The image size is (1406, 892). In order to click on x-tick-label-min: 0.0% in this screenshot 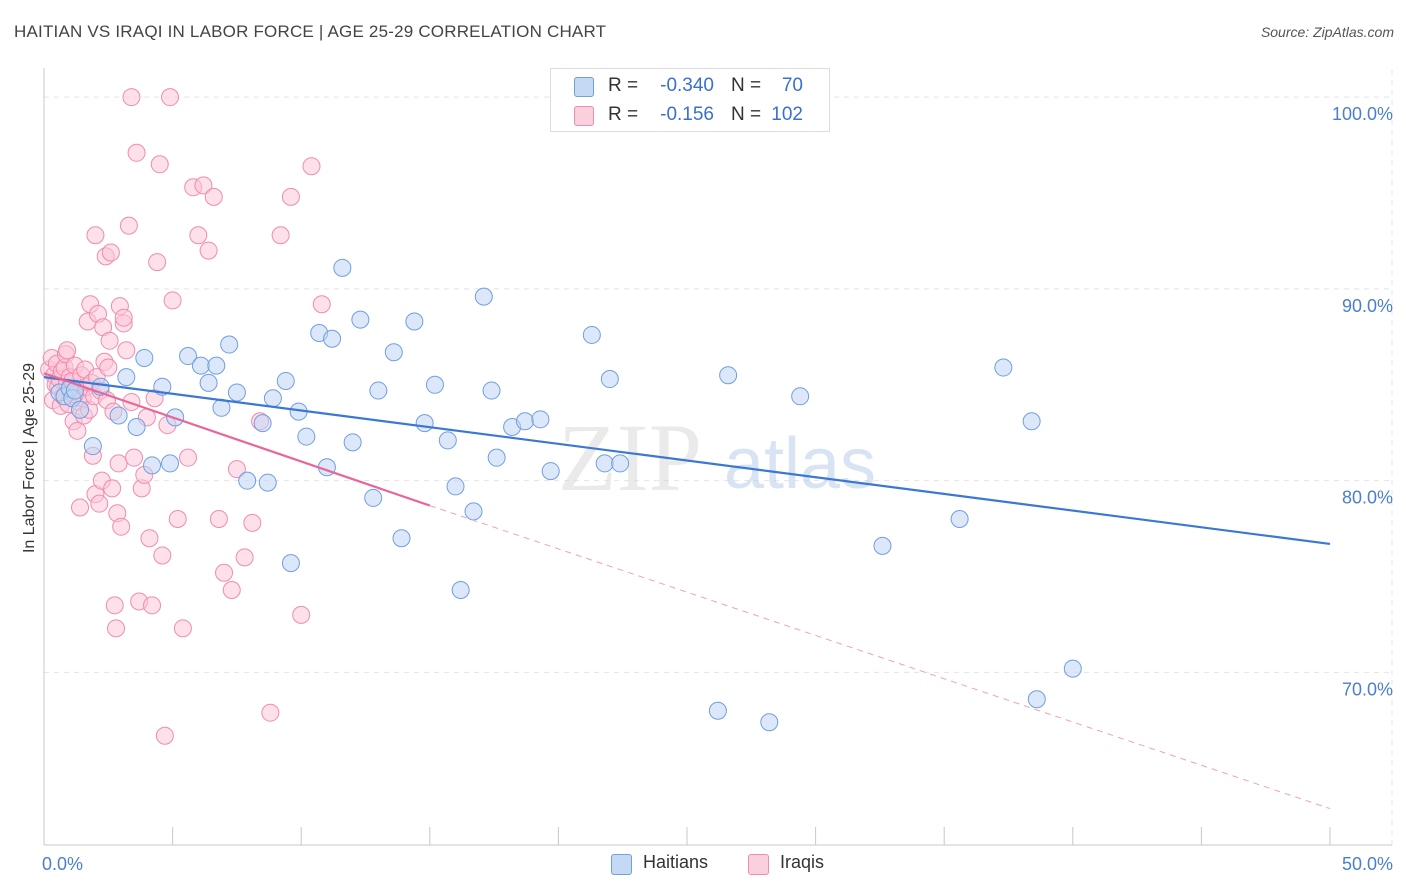, I will do `click(62, 864)`.